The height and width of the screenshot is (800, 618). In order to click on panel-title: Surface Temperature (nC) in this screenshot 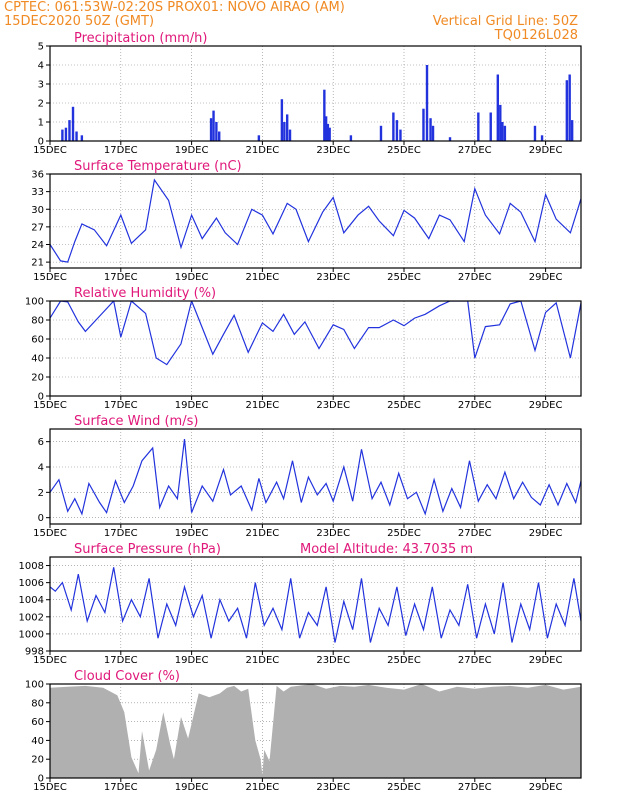, I will do `click(158, 166)`.